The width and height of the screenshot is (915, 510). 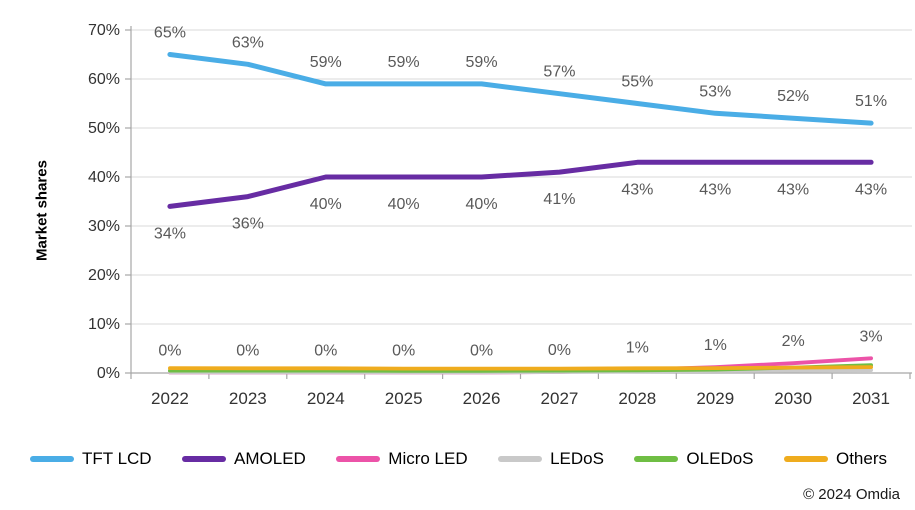 What do you see at coordinates (520, 184) in the screenshot?
I see `series-line-amoled` at bounding box center [520, 184].